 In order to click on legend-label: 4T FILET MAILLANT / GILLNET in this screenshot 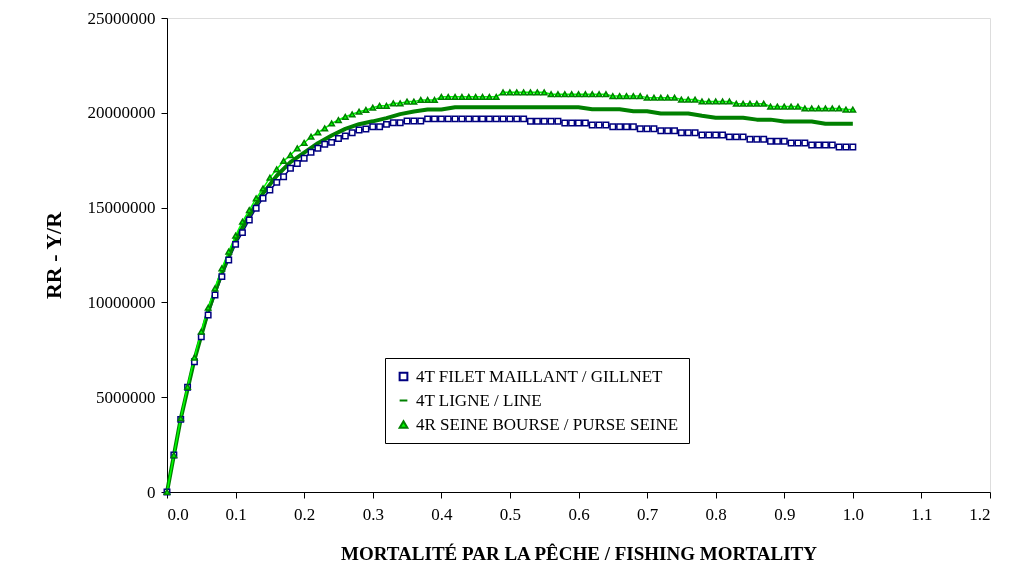, I will do `click(540, 376)`.